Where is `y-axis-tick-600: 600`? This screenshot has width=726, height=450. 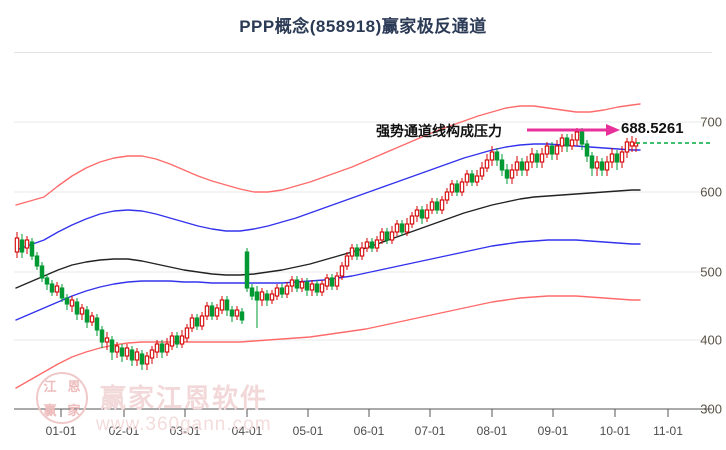
y-axis-tick-600: 600 is located at coordinates (711, 192).